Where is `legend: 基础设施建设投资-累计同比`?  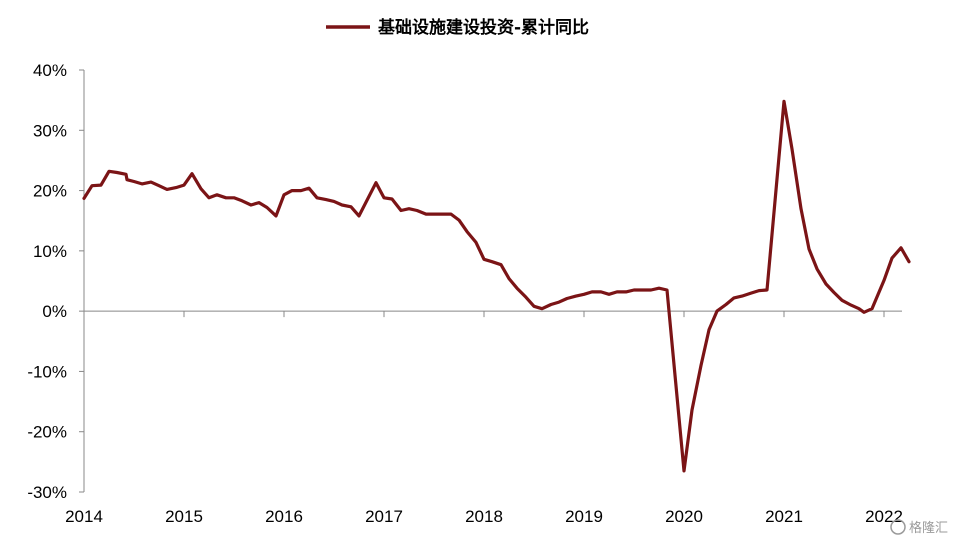 legend: 基础设施建设投资-累计同比 is located at coordinates (457, 27).